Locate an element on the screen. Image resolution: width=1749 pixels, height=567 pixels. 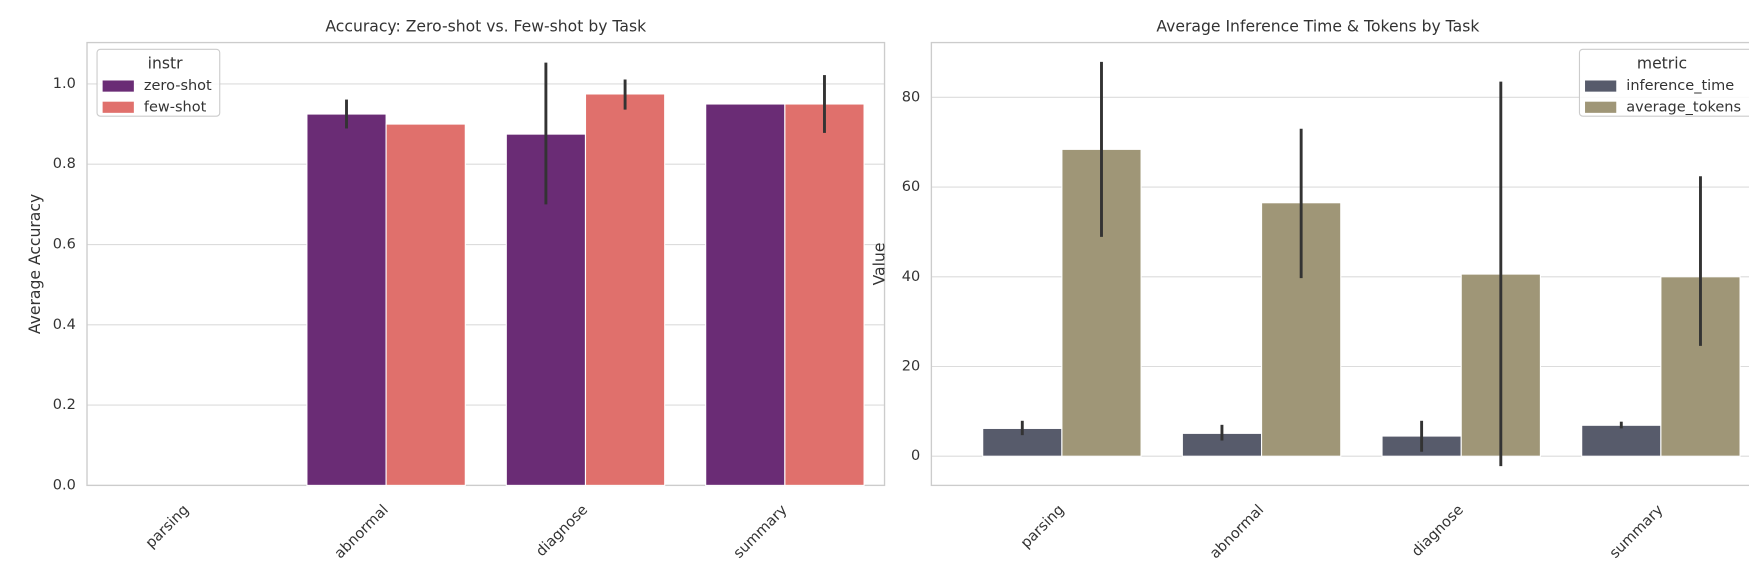
y-tick-label: 0 is located at coordinates (915, 456).